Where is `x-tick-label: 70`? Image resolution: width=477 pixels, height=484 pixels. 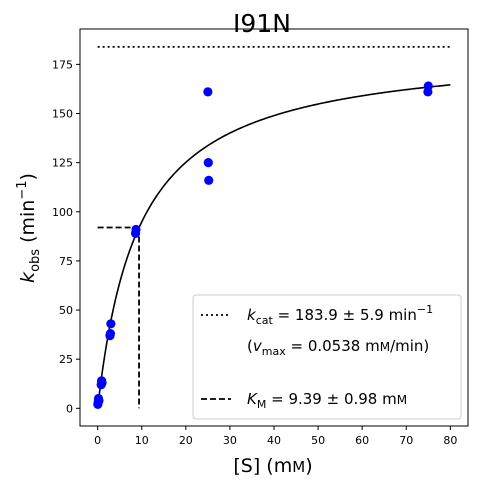
x-tick-label: 70 is located at coordinates (406, 440).